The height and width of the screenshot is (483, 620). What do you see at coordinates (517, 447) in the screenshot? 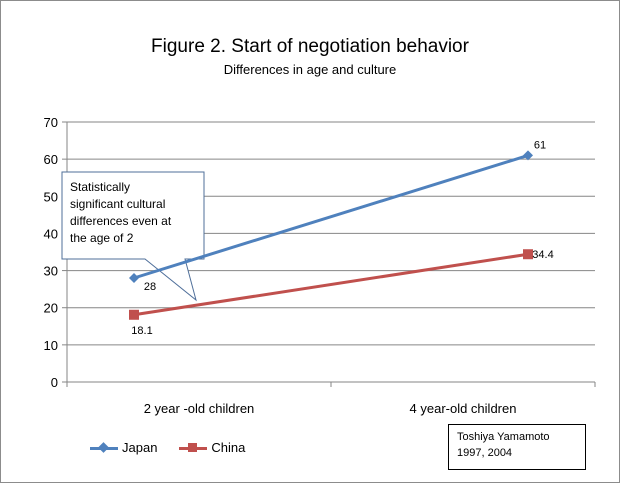
I see `credit-box: Toshiya Yamamoto 1997, 2004` at bounding box center [517, 447].